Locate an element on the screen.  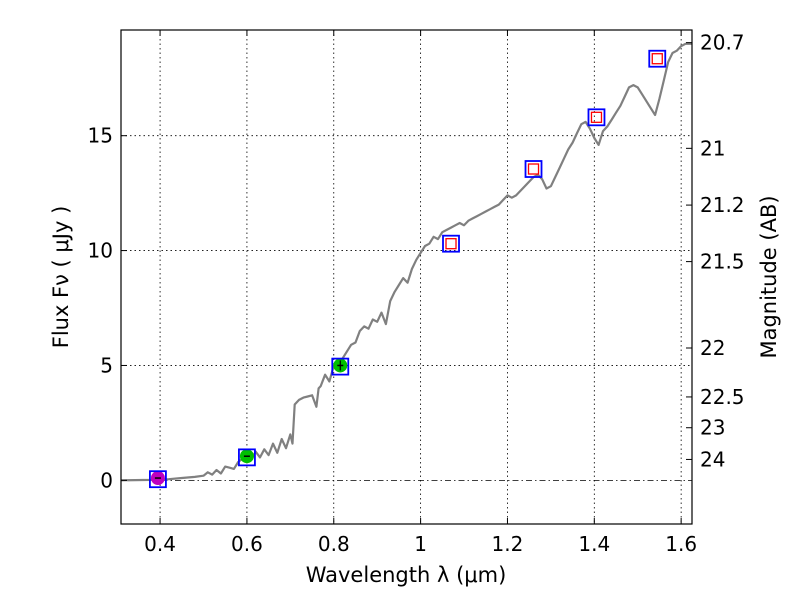
right-tick-label: 21.2 is located at coordinates (722, 205).